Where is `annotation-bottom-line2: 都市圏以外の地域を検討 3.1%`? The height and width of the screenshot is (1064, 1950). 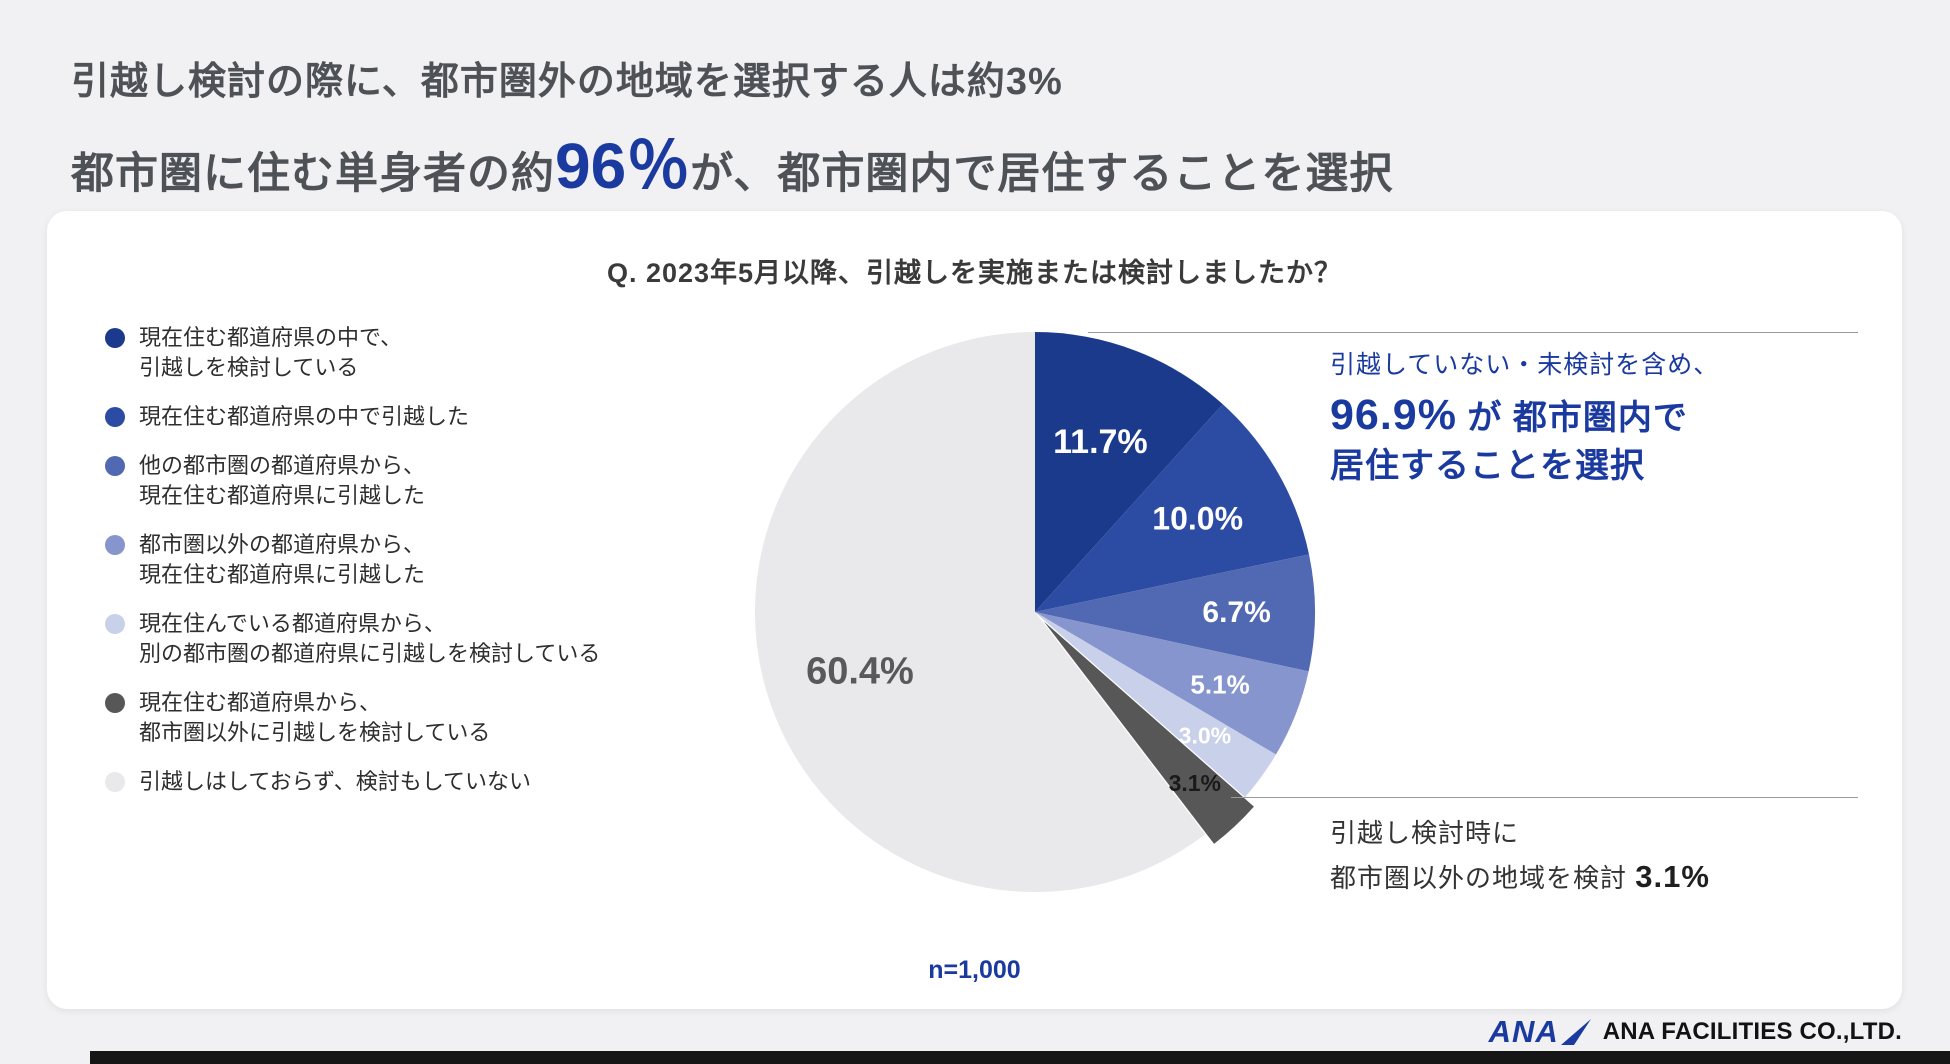
annotation-bottom-line2: 都市圏以外の地域を検討 3.1% is located at coordinates (1520, 876).